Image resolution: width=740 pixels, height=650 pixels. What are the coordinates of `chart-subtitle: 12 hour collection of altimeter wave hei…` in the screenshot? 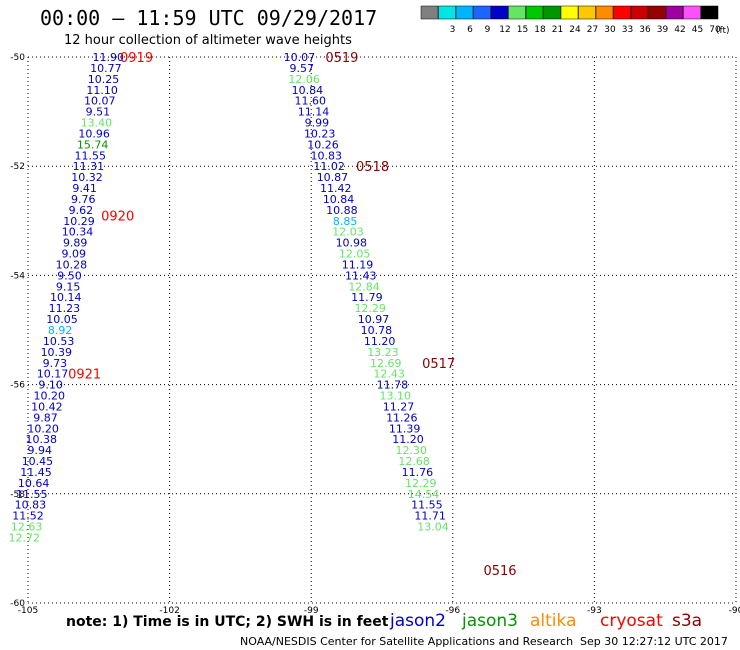 It's located at (208, 40).